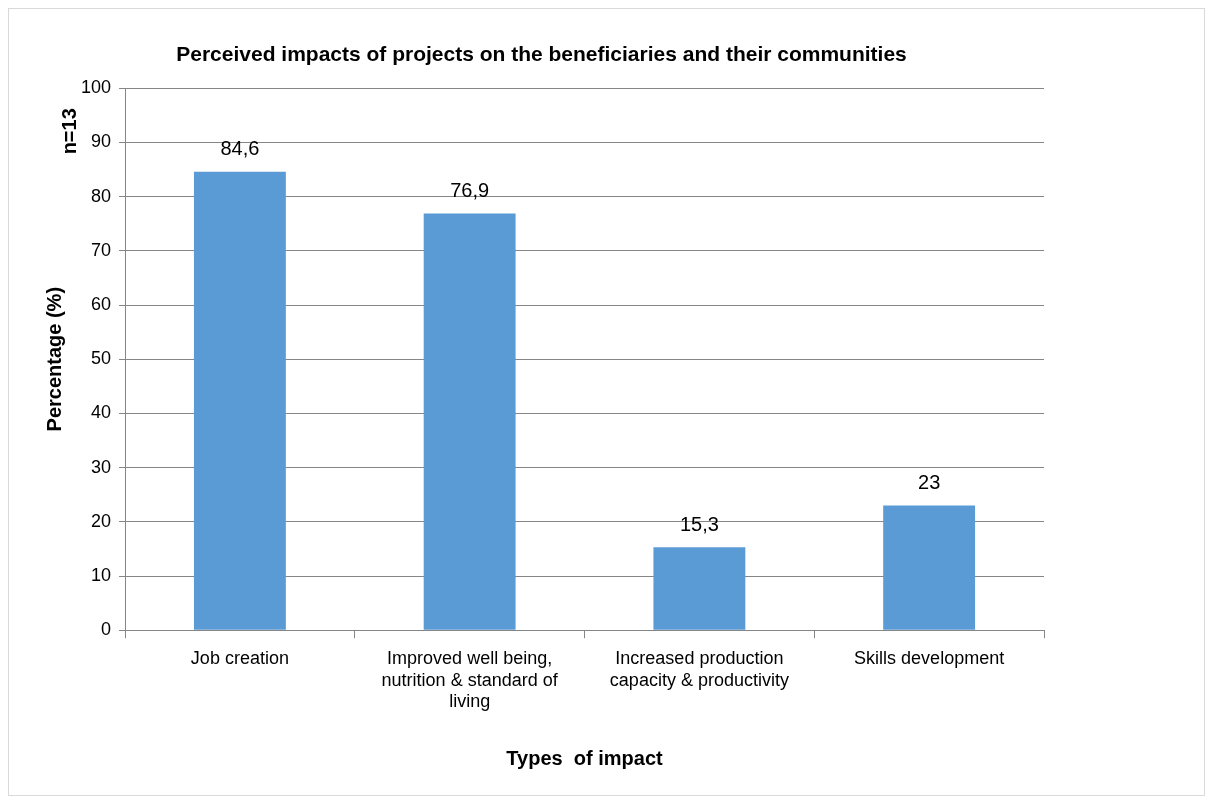 Image resolution: width=1217 pixels, height=804 pixels. I want to click on y-tick-label: 10, so click(101, 574).